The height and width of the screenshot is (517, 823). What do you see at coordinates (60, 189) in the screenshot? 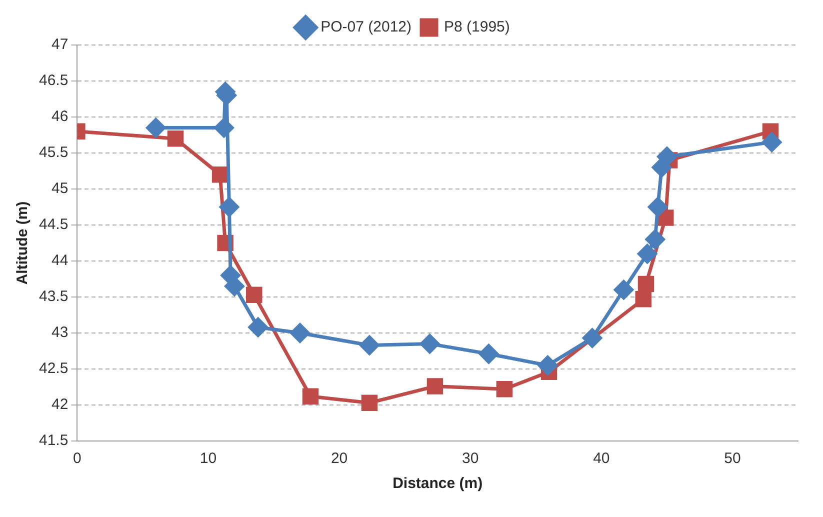
I see `y-tick-label: 45` at bounding box center [60, 189].